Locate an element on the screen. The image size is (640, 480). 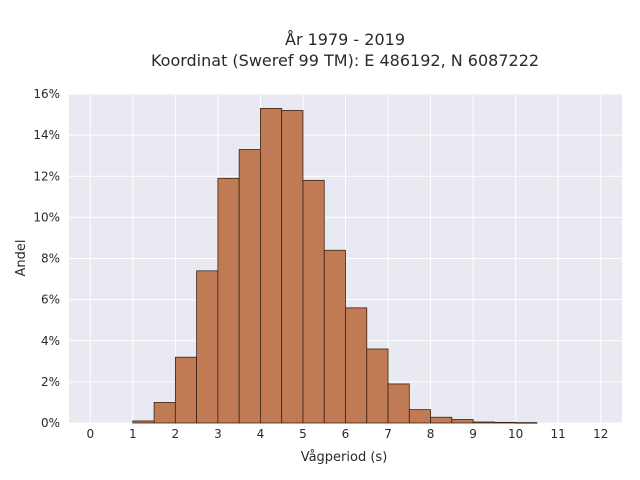
y-tick-label: 2% is located at coordinates (50, 382).